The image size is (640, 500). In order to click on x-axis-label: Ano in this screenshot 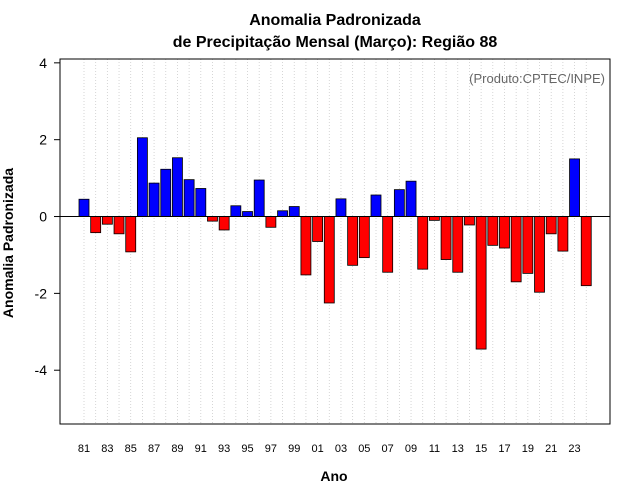, I will do `click(333, 476)`.